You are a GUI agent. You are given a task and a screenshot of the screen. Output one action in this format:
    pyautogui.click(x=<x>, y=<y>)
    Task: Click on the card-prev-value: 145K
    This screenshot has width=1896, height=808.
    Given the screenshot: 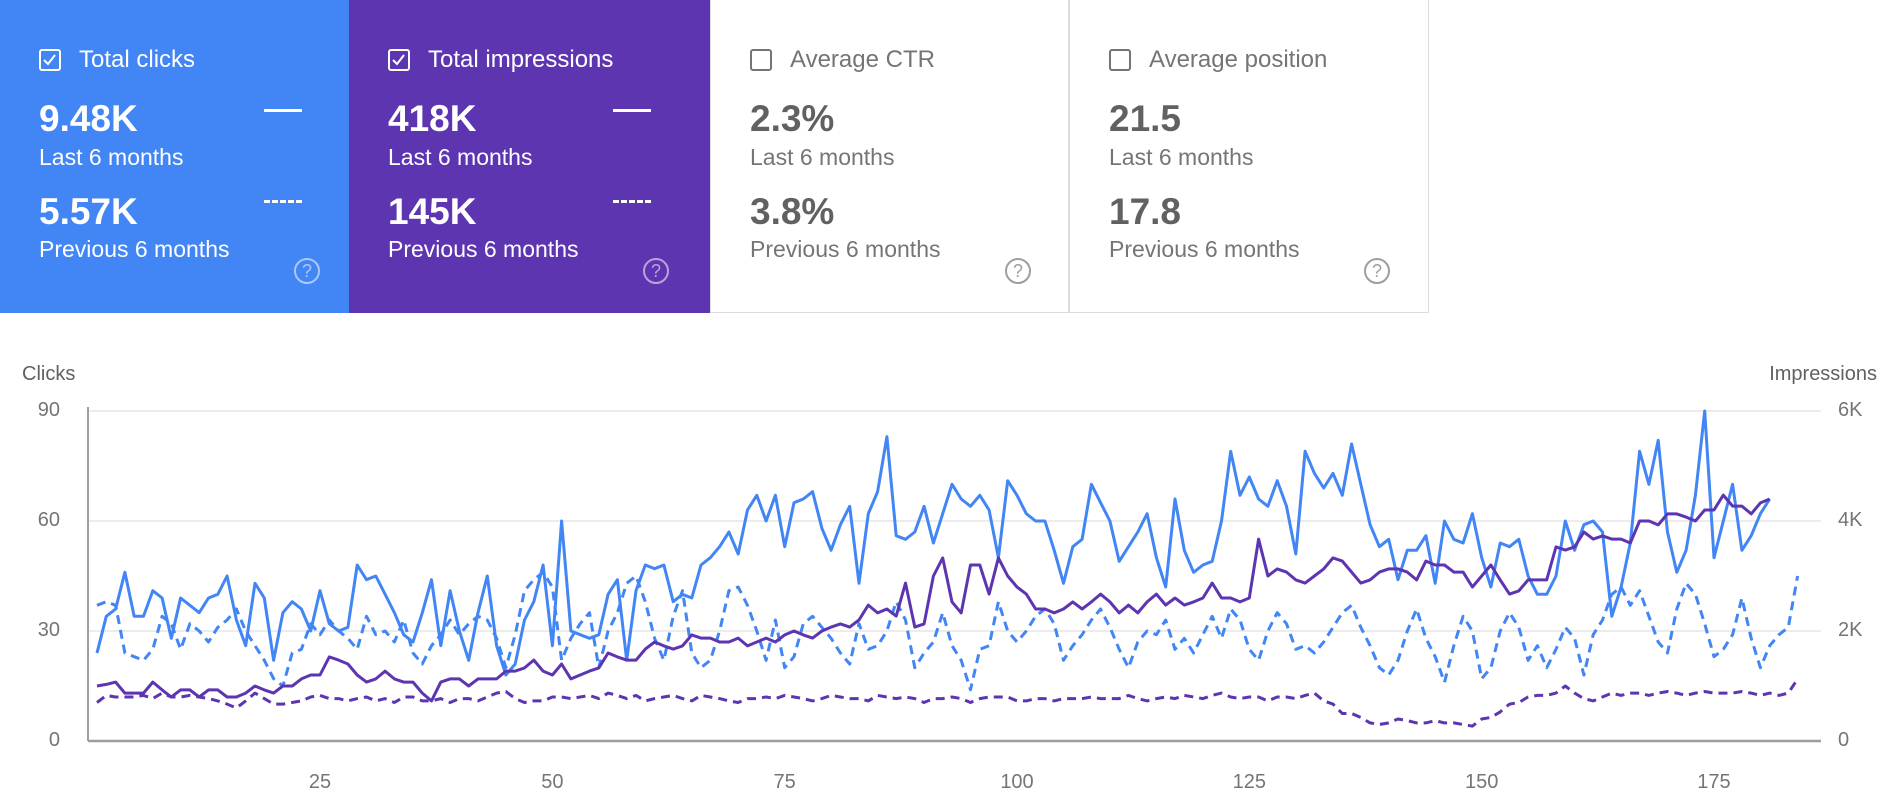 What is the action you would take?
    pyautogui.click(x=432, y=211)
    